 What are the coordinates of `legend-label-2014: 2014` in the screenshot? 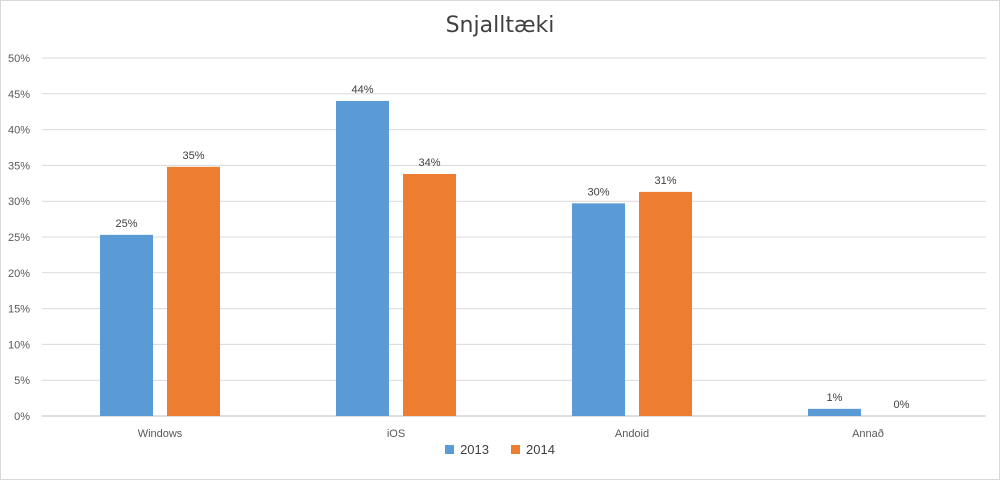 It's located at (540, 449).